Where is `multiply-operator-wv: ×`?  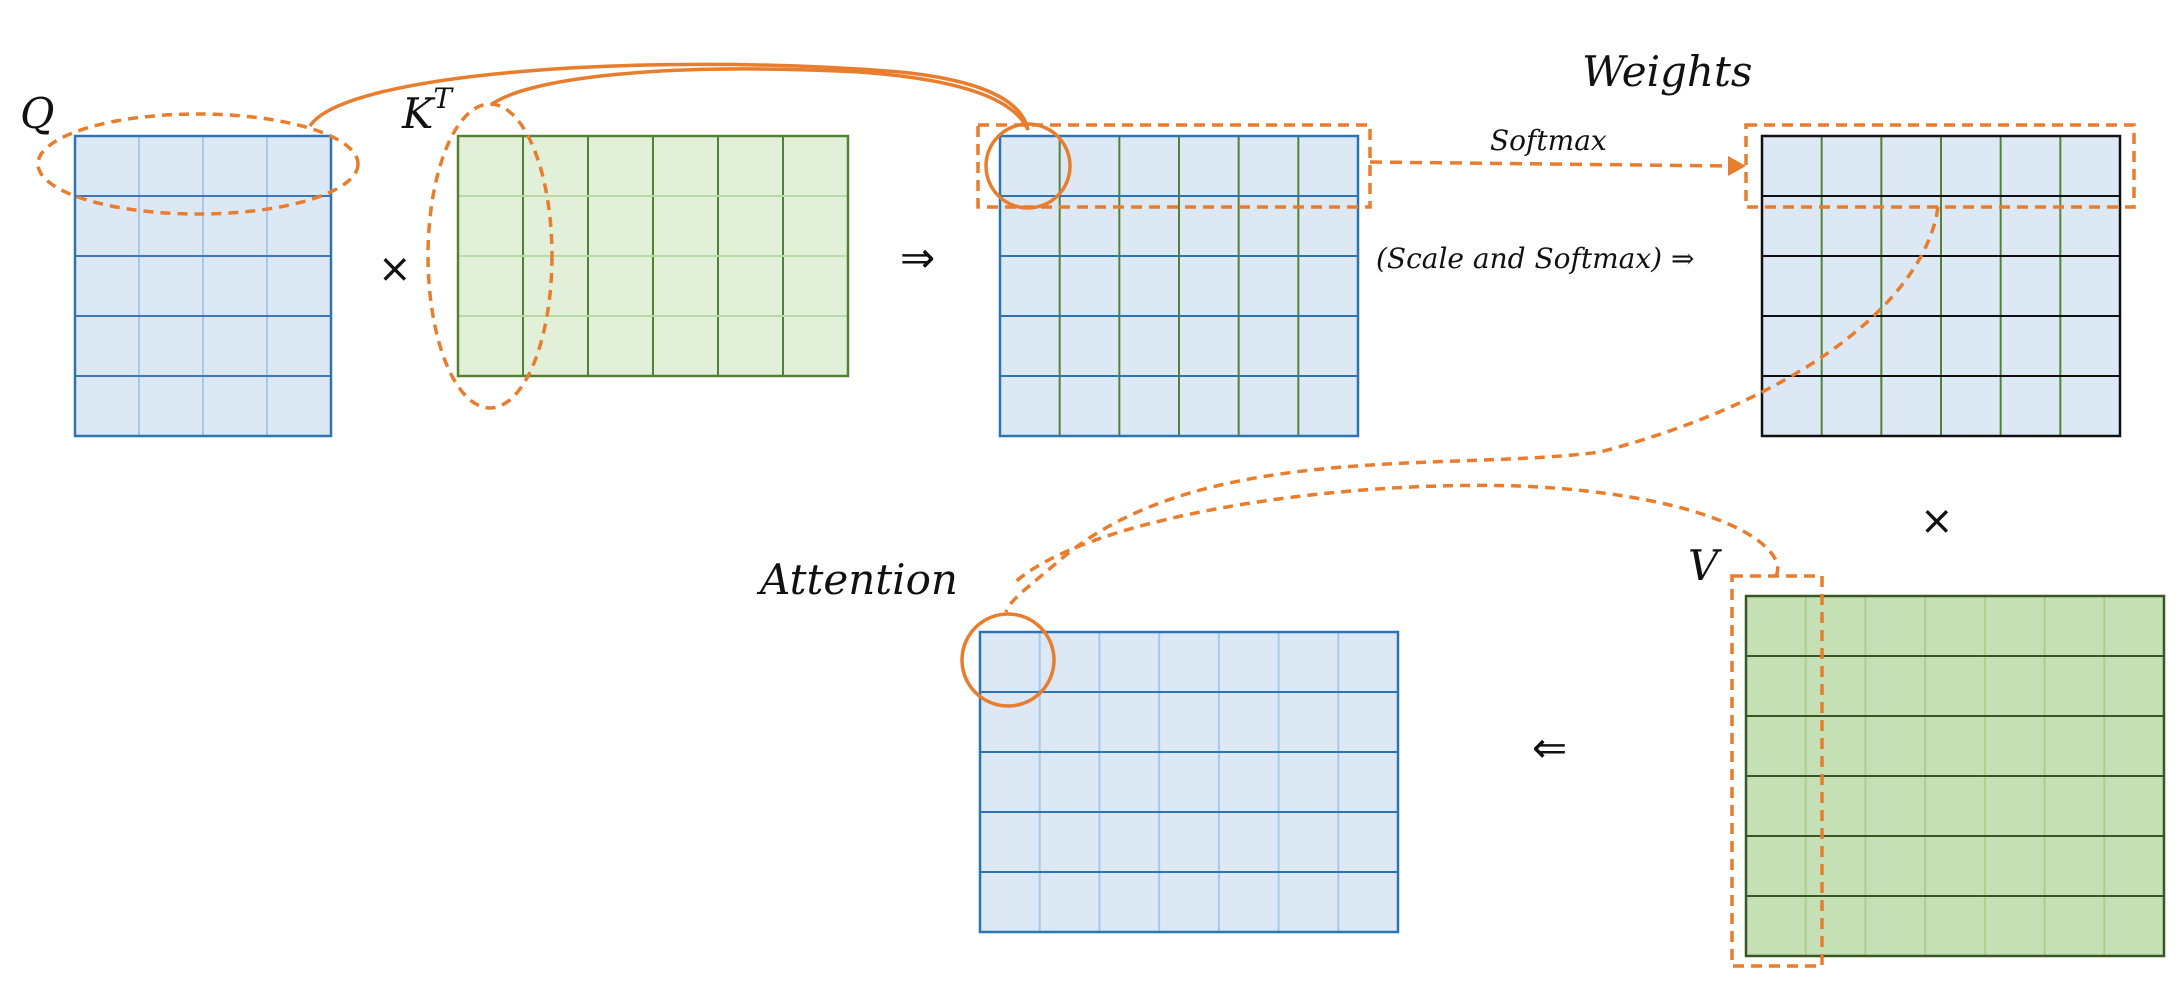 multiply-operator-wv: × is located at coordinates (1937, 521).